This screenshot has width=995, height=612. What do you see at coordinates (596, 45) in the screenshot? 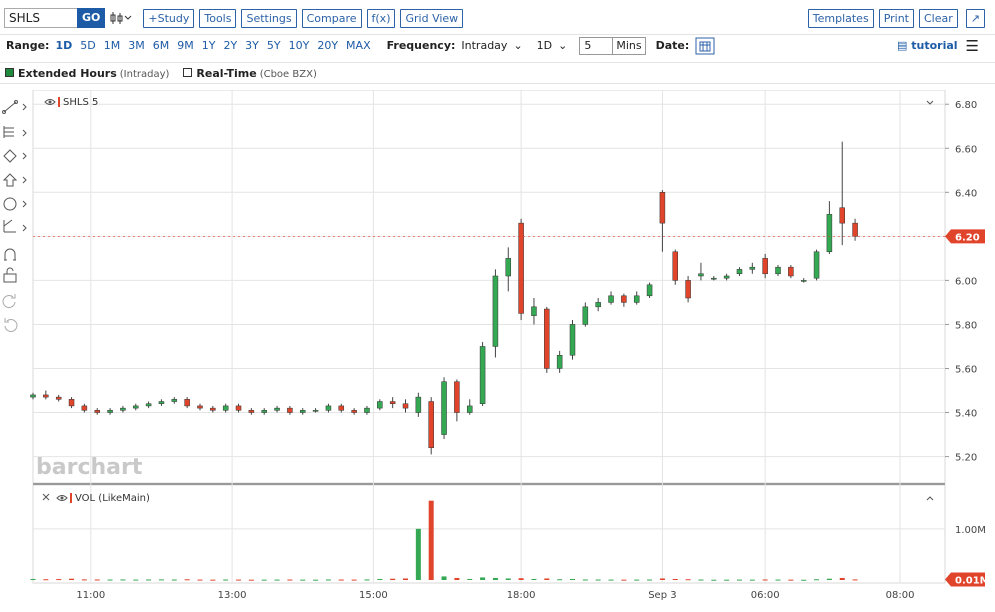
I see `interval-input: 5` at bounding box center [596, 45].